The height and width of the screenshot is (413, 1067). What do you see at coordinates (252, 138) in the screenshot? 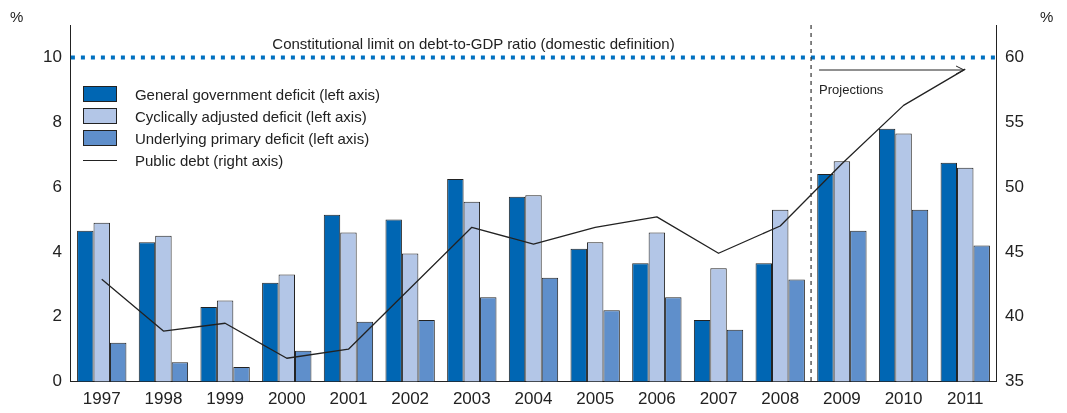
I see `legend-label: Underlying primary deficit (left axis)` at bounding box center [252, 138].